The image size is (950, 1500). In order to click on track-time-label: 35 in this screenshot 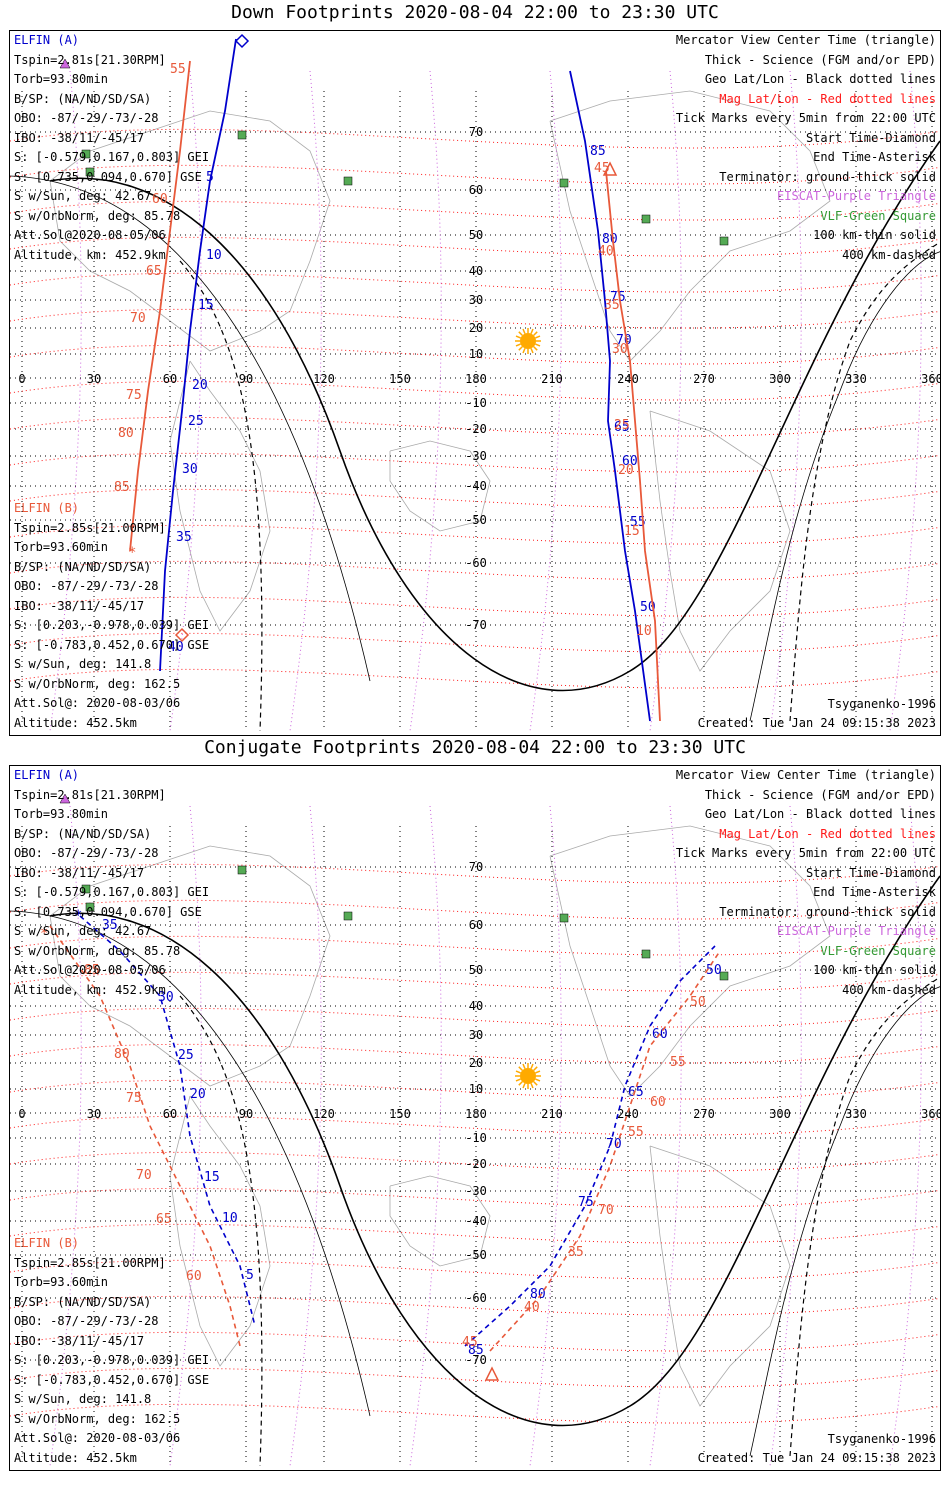, I will do `click(576, 1252)`.